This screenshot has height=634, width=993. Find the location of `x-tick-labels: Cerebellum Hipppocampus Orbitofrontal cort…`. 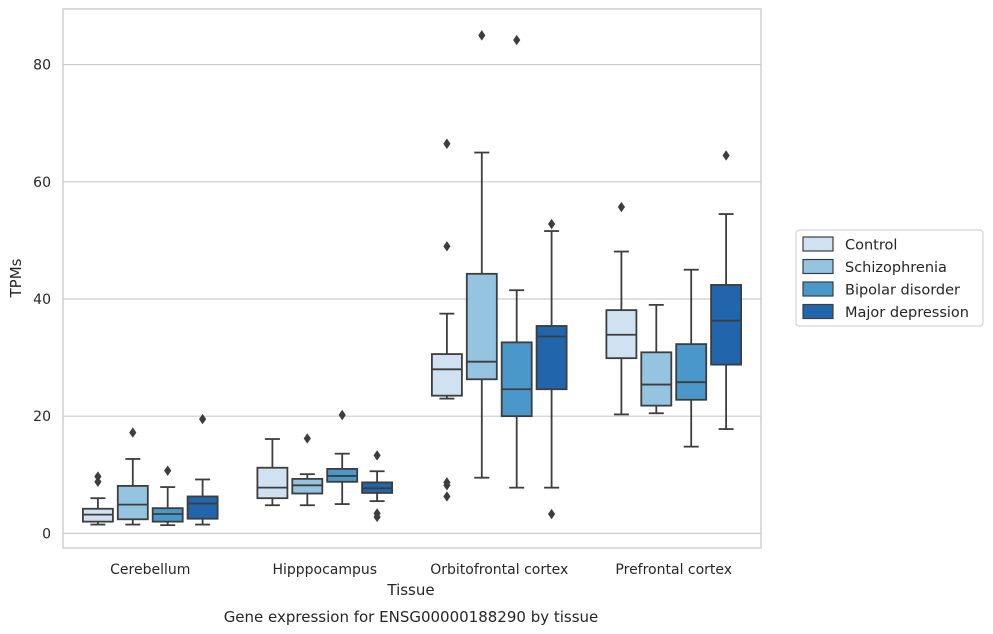

x-tick-labels: Cerebellum Hipppocampus Orbitofrontal cort… is located at coordinates (421, 570).